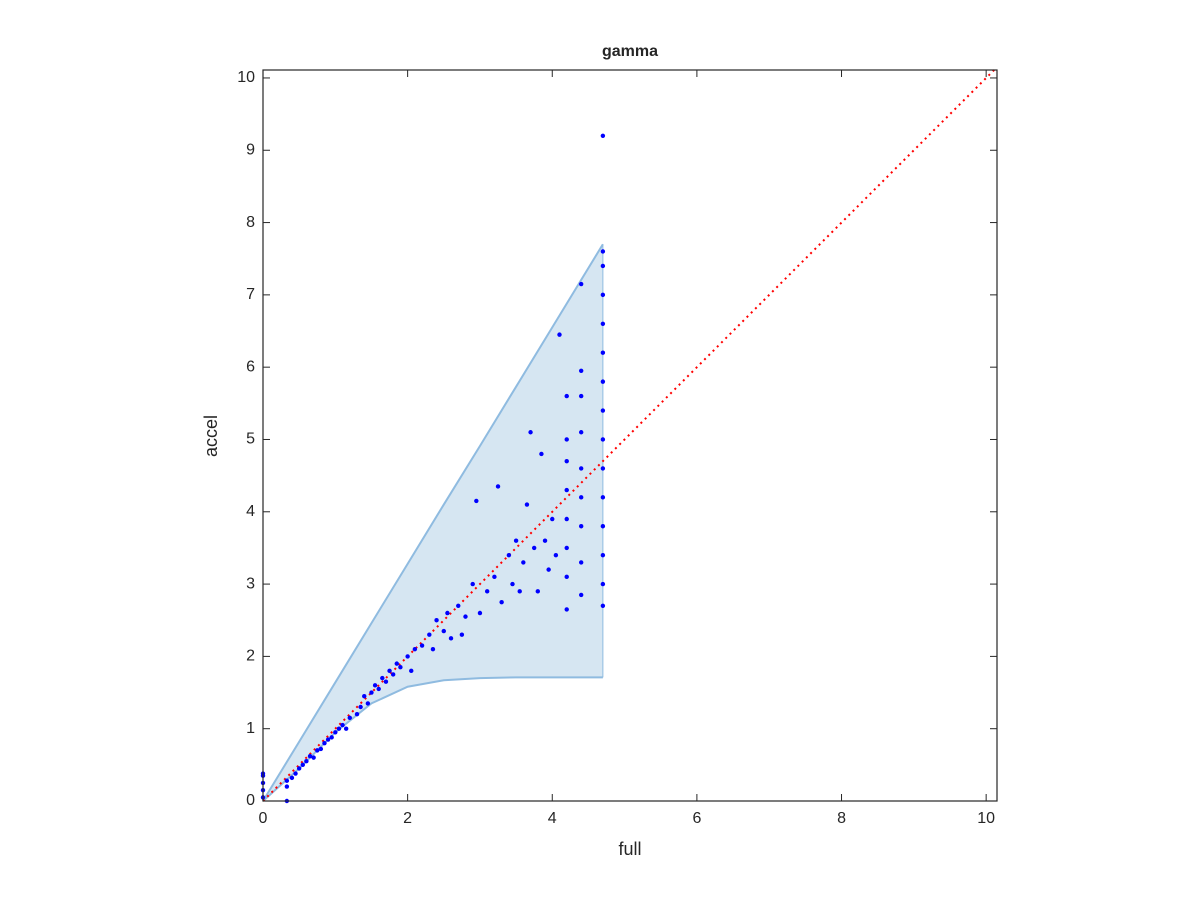 This screenshot has height=905, width=1200. Describe the element at coordinates (630, 51) in the screenshot. I see `chart-title: gamma` at that location.